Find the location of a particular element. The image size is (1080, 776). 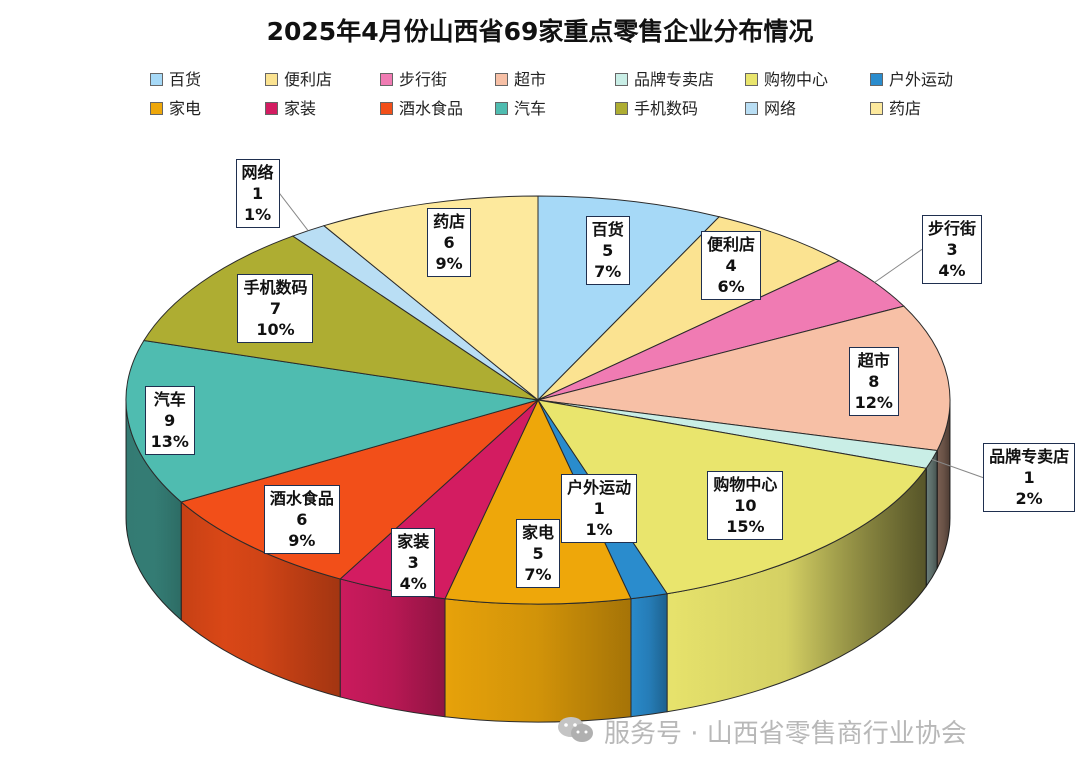

data-label-percent: 12% is located at coordinates (873, 402).